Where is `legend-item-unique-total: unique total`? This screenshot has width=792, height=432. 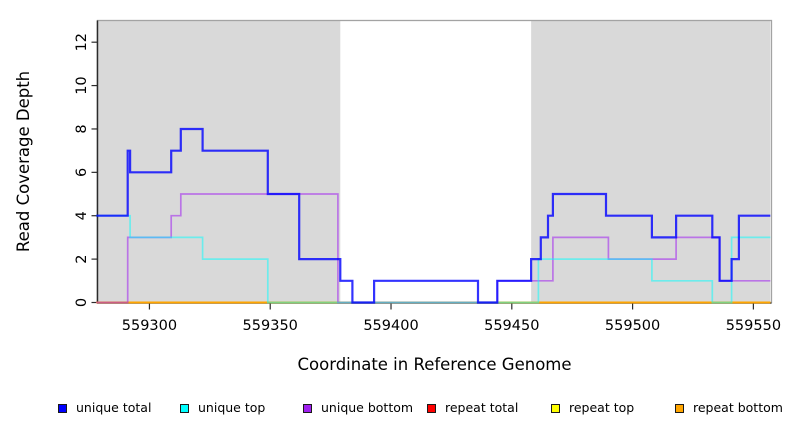 legend-item-unique-total: unique total is located at coordinates (104, 408).